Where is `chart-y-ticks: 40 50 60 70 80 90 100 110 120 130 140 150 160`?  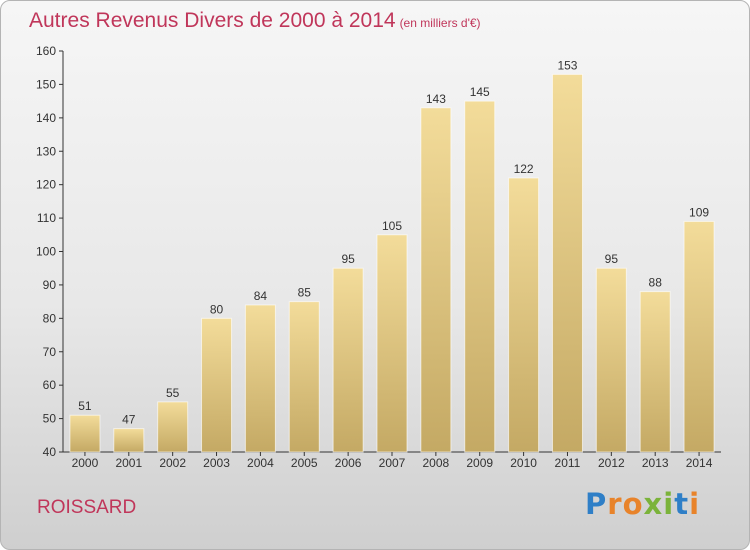
chart-y-ticks: 40 50 60 70 80 90 100 110 120 130 140 150 160 is located at coordinates (49, 251).